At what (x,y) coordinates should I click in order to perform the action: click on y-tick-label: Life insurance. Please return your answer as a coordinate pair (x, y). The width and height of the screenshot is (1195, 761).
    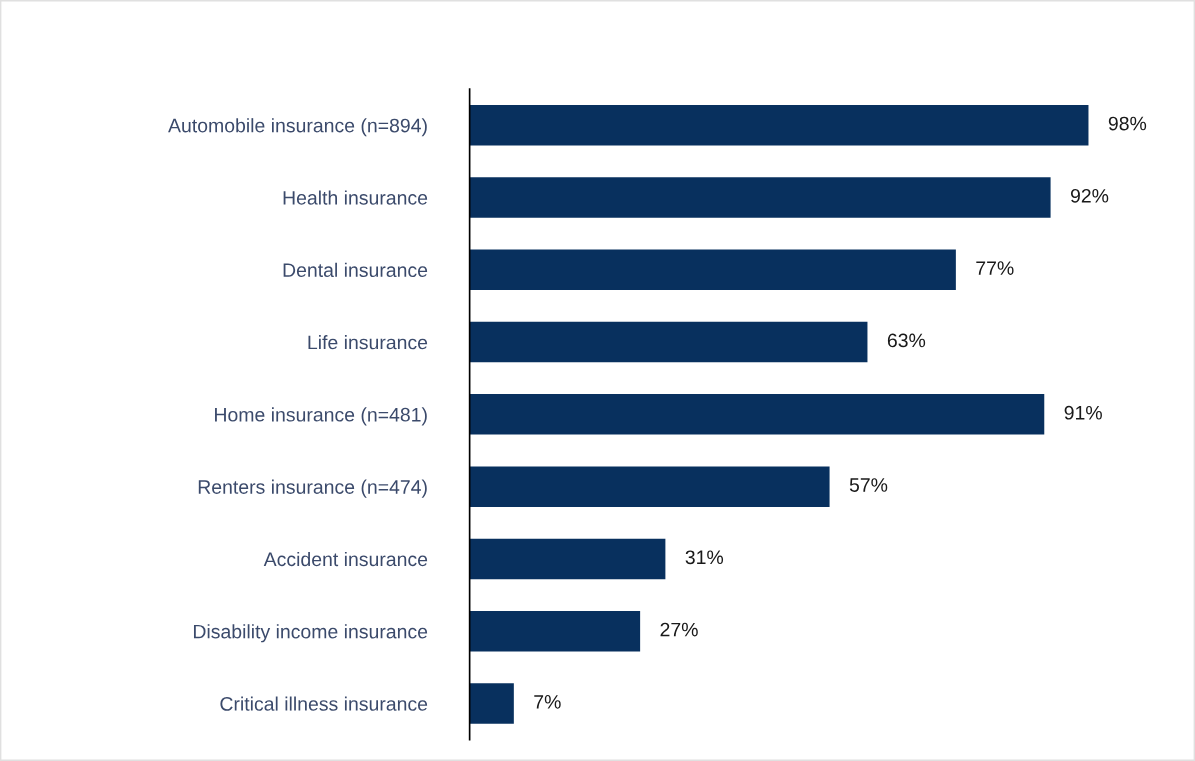
    Looking at the image, I should click on (368, 342).